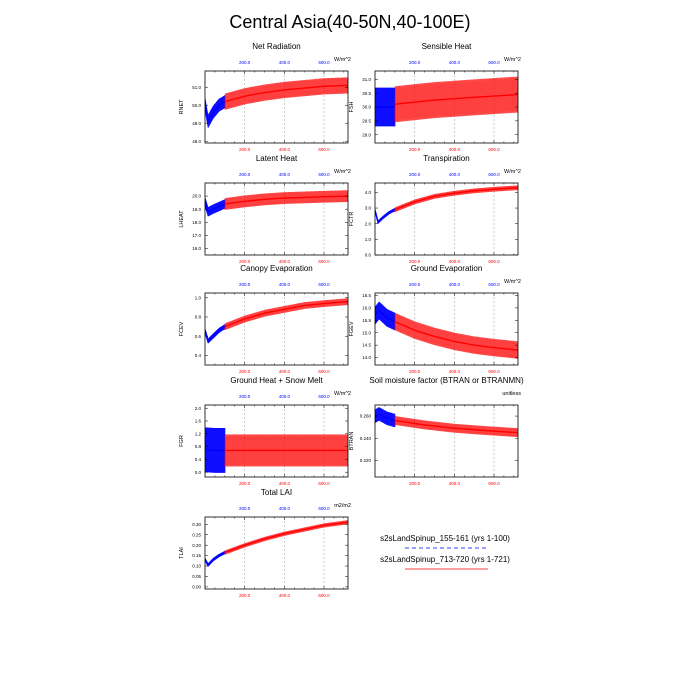  I want to click on y-tick-label: 16.0, so click(366, 307).